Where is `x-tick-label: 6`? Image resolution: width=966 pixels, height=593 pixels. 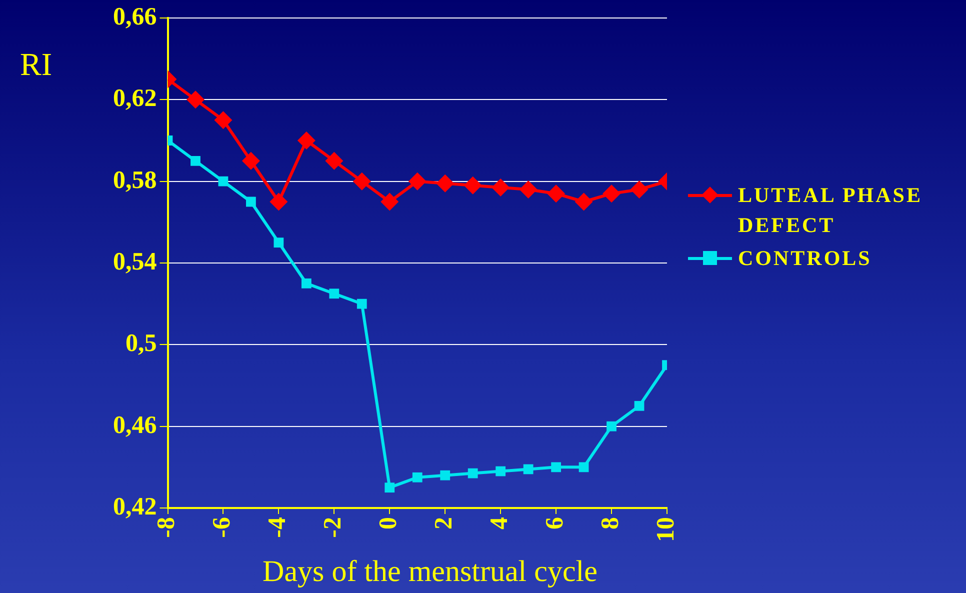
x-tick-label: 6 is located at coordinates (555, 523).